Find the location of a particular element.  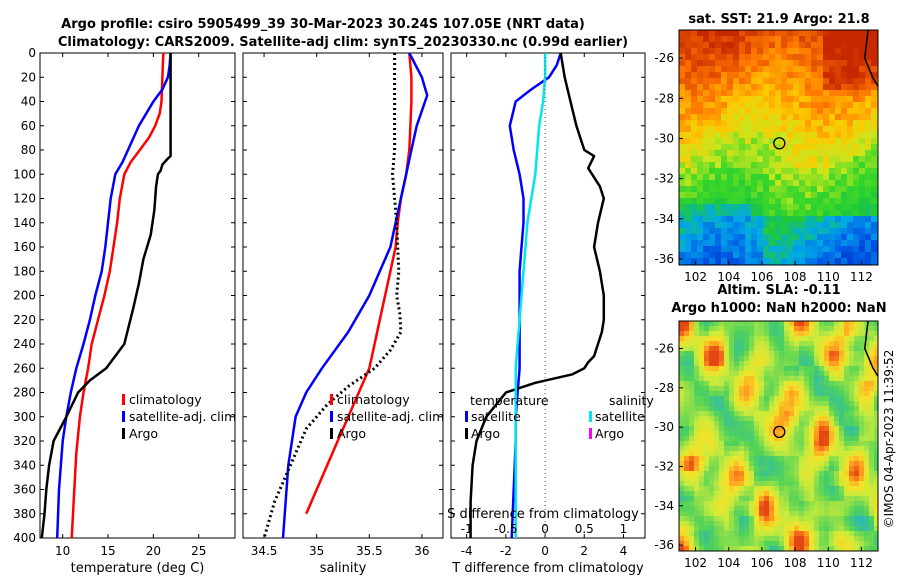

y-tick-label: 300 is located at coordinates (24, 417).